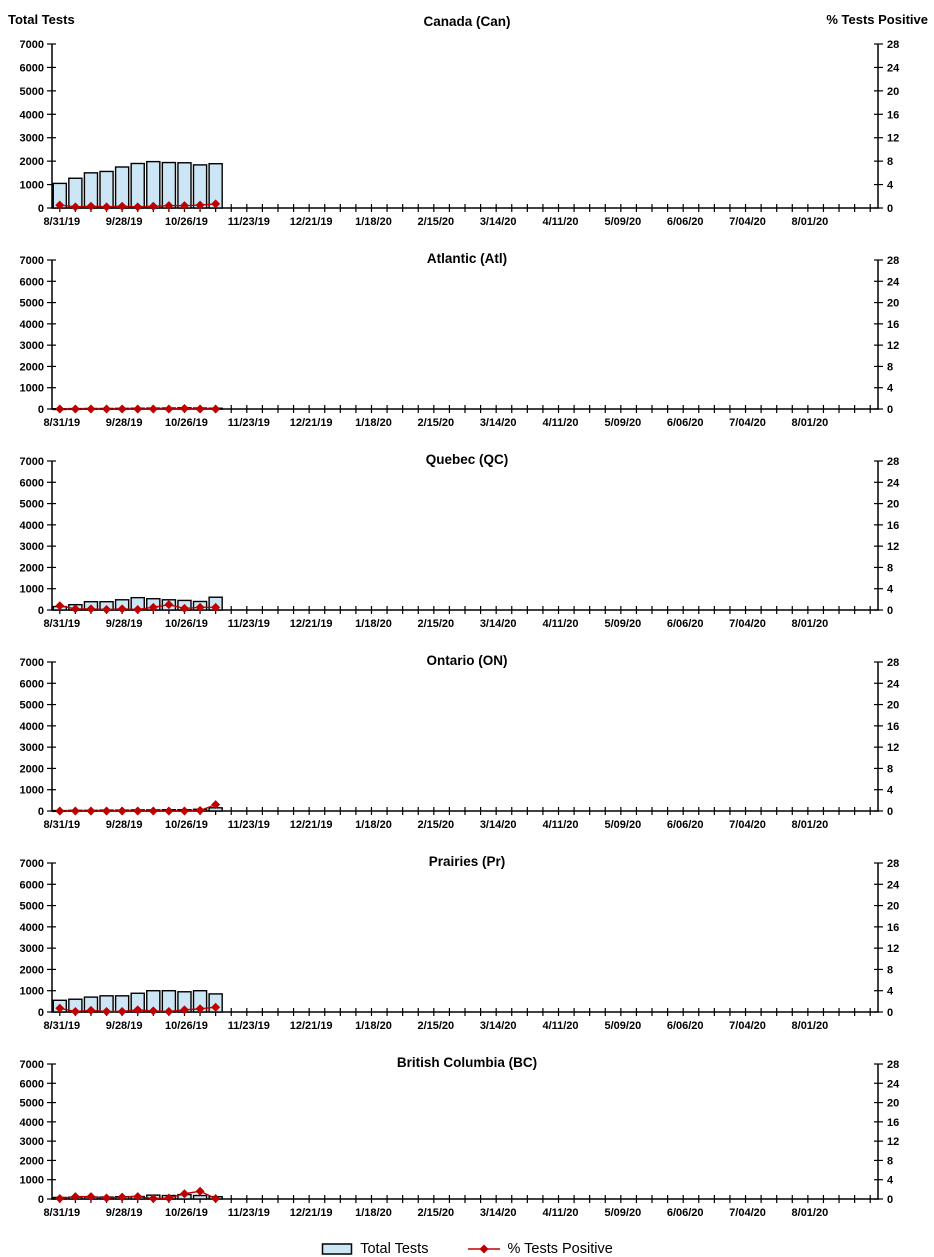  What do you see at coordinates (394, 1249) in the screenshot?
I see `legend-label-total-tests: Total Tests` at bounding box center [394, 1249].